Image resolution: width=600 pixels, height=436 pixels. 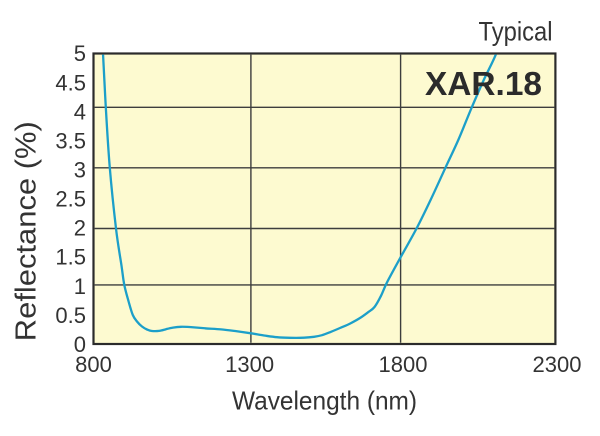 I want to click on svg-text: 4.5, so click(x=70, y=82).